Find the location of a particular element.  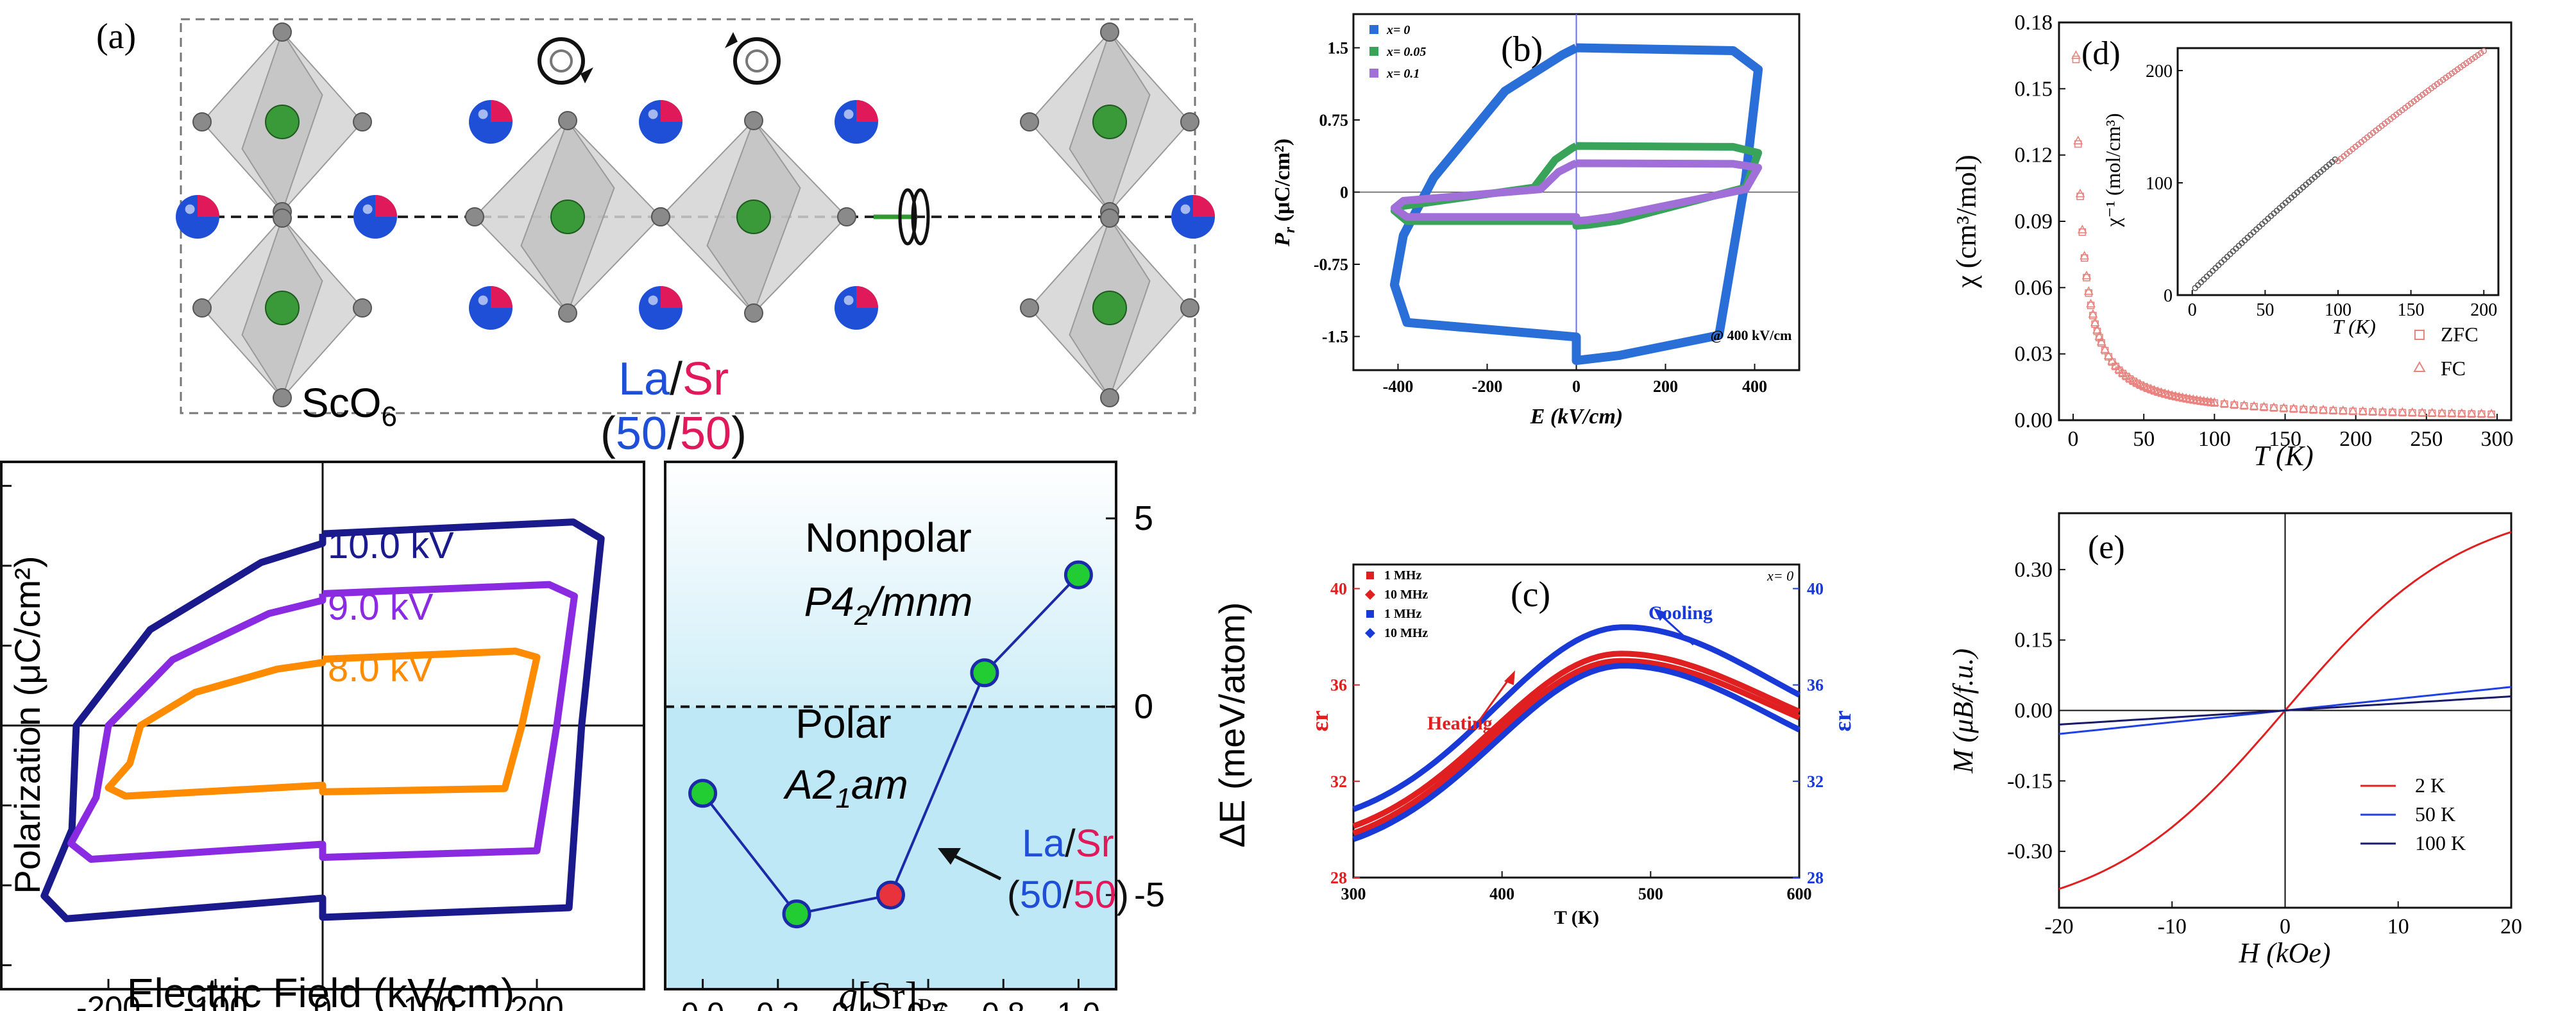

y-tick-label: 0.75 is located at coordinates (1334, 120).